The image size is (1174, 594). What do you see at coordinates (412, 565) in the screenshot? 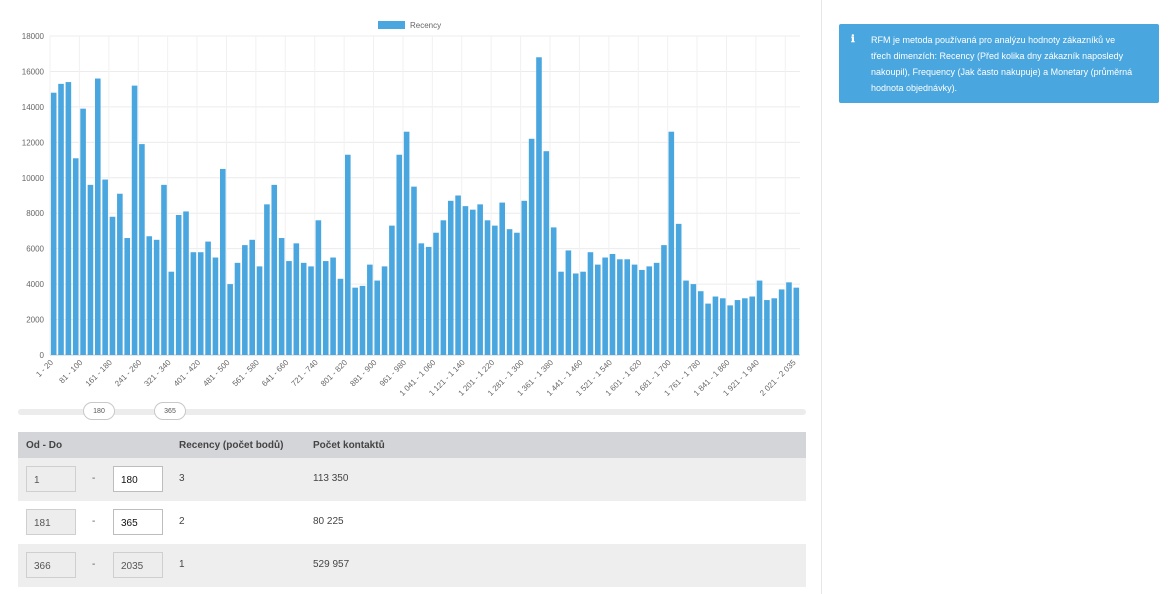
I see `table-row: 366 - 2035 1 529 957` at bounding box center [412, 565].